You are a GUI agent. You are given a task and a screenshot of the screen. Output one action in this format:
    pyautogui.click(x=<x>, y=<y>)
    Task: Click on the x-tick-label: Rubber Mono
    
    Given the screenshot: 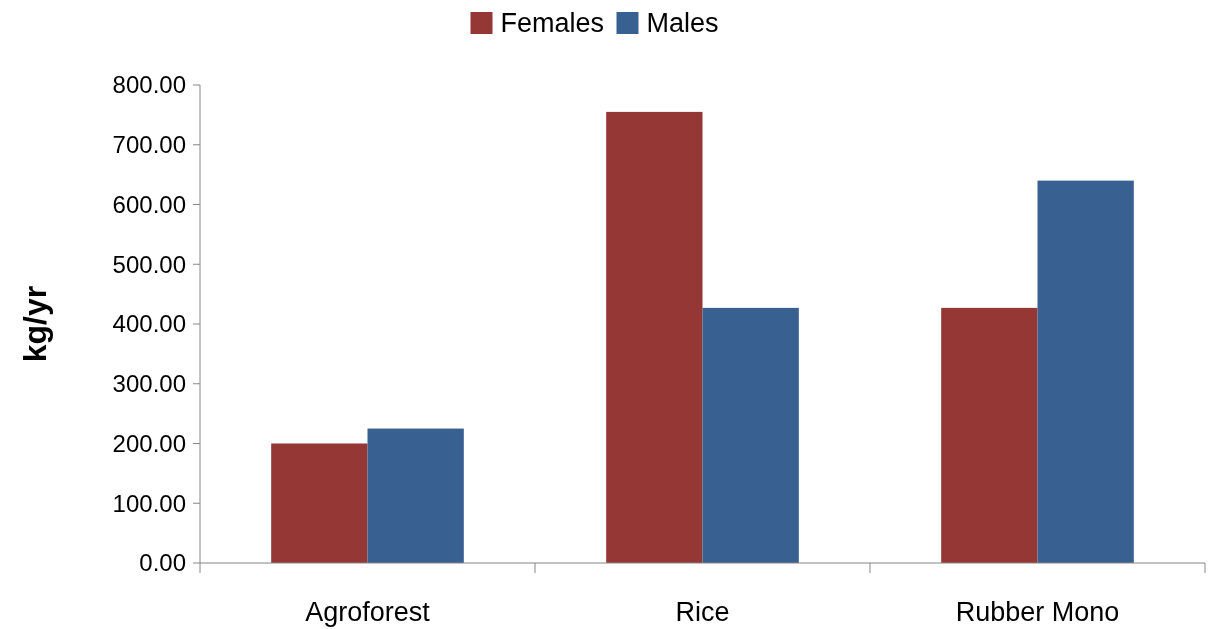 What is the action you would take?
    pyautogui.click(x=1037, y=612)
    